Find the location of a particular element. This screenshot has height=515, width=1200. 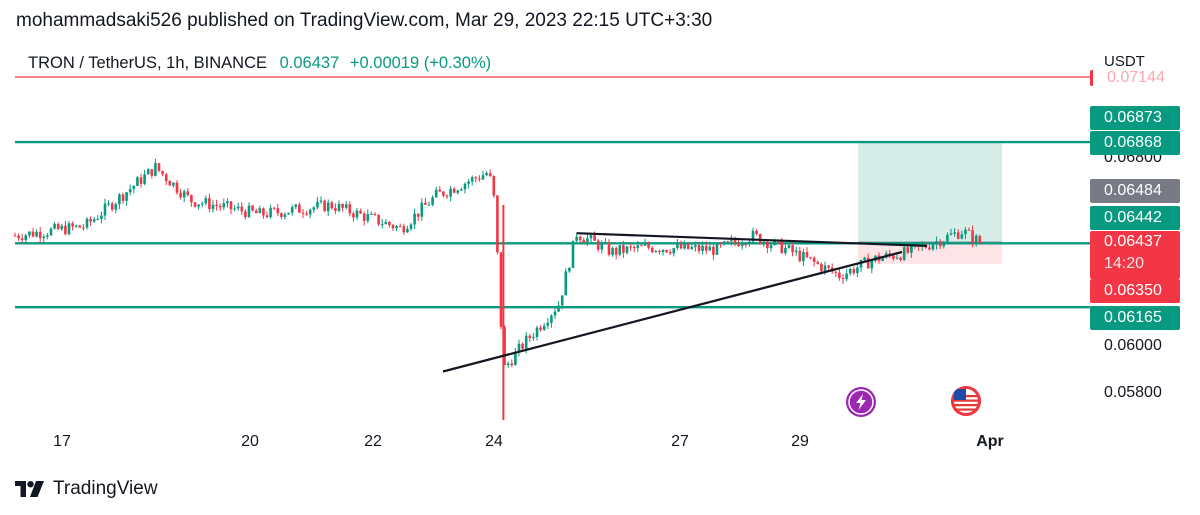

price-tag: 0.06437 14:20 is located at coordinates (1135, 255).